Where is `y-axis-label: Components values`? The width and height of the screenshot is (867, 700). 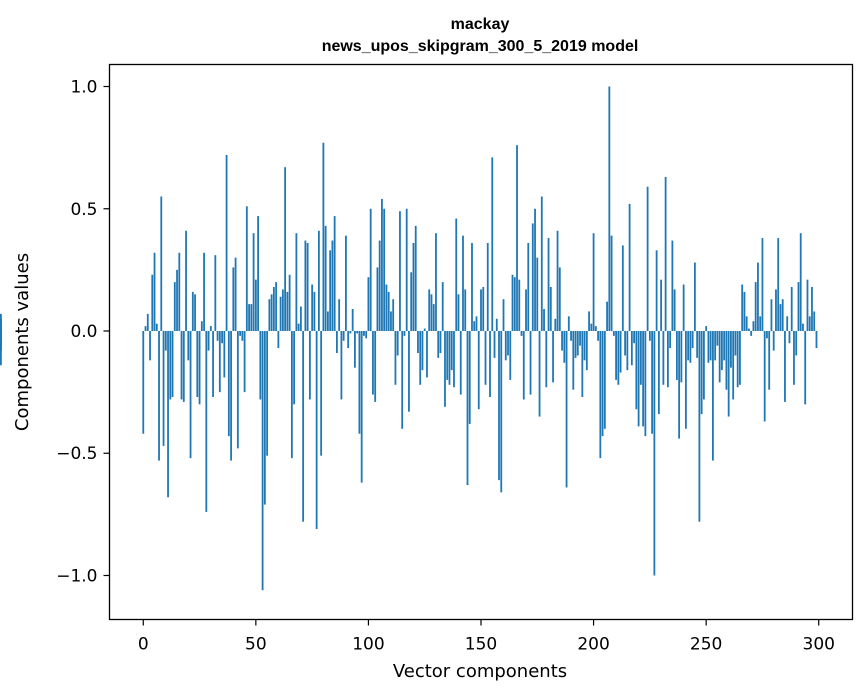 y-axis-label: Components values is located at coordinates (22, 342).